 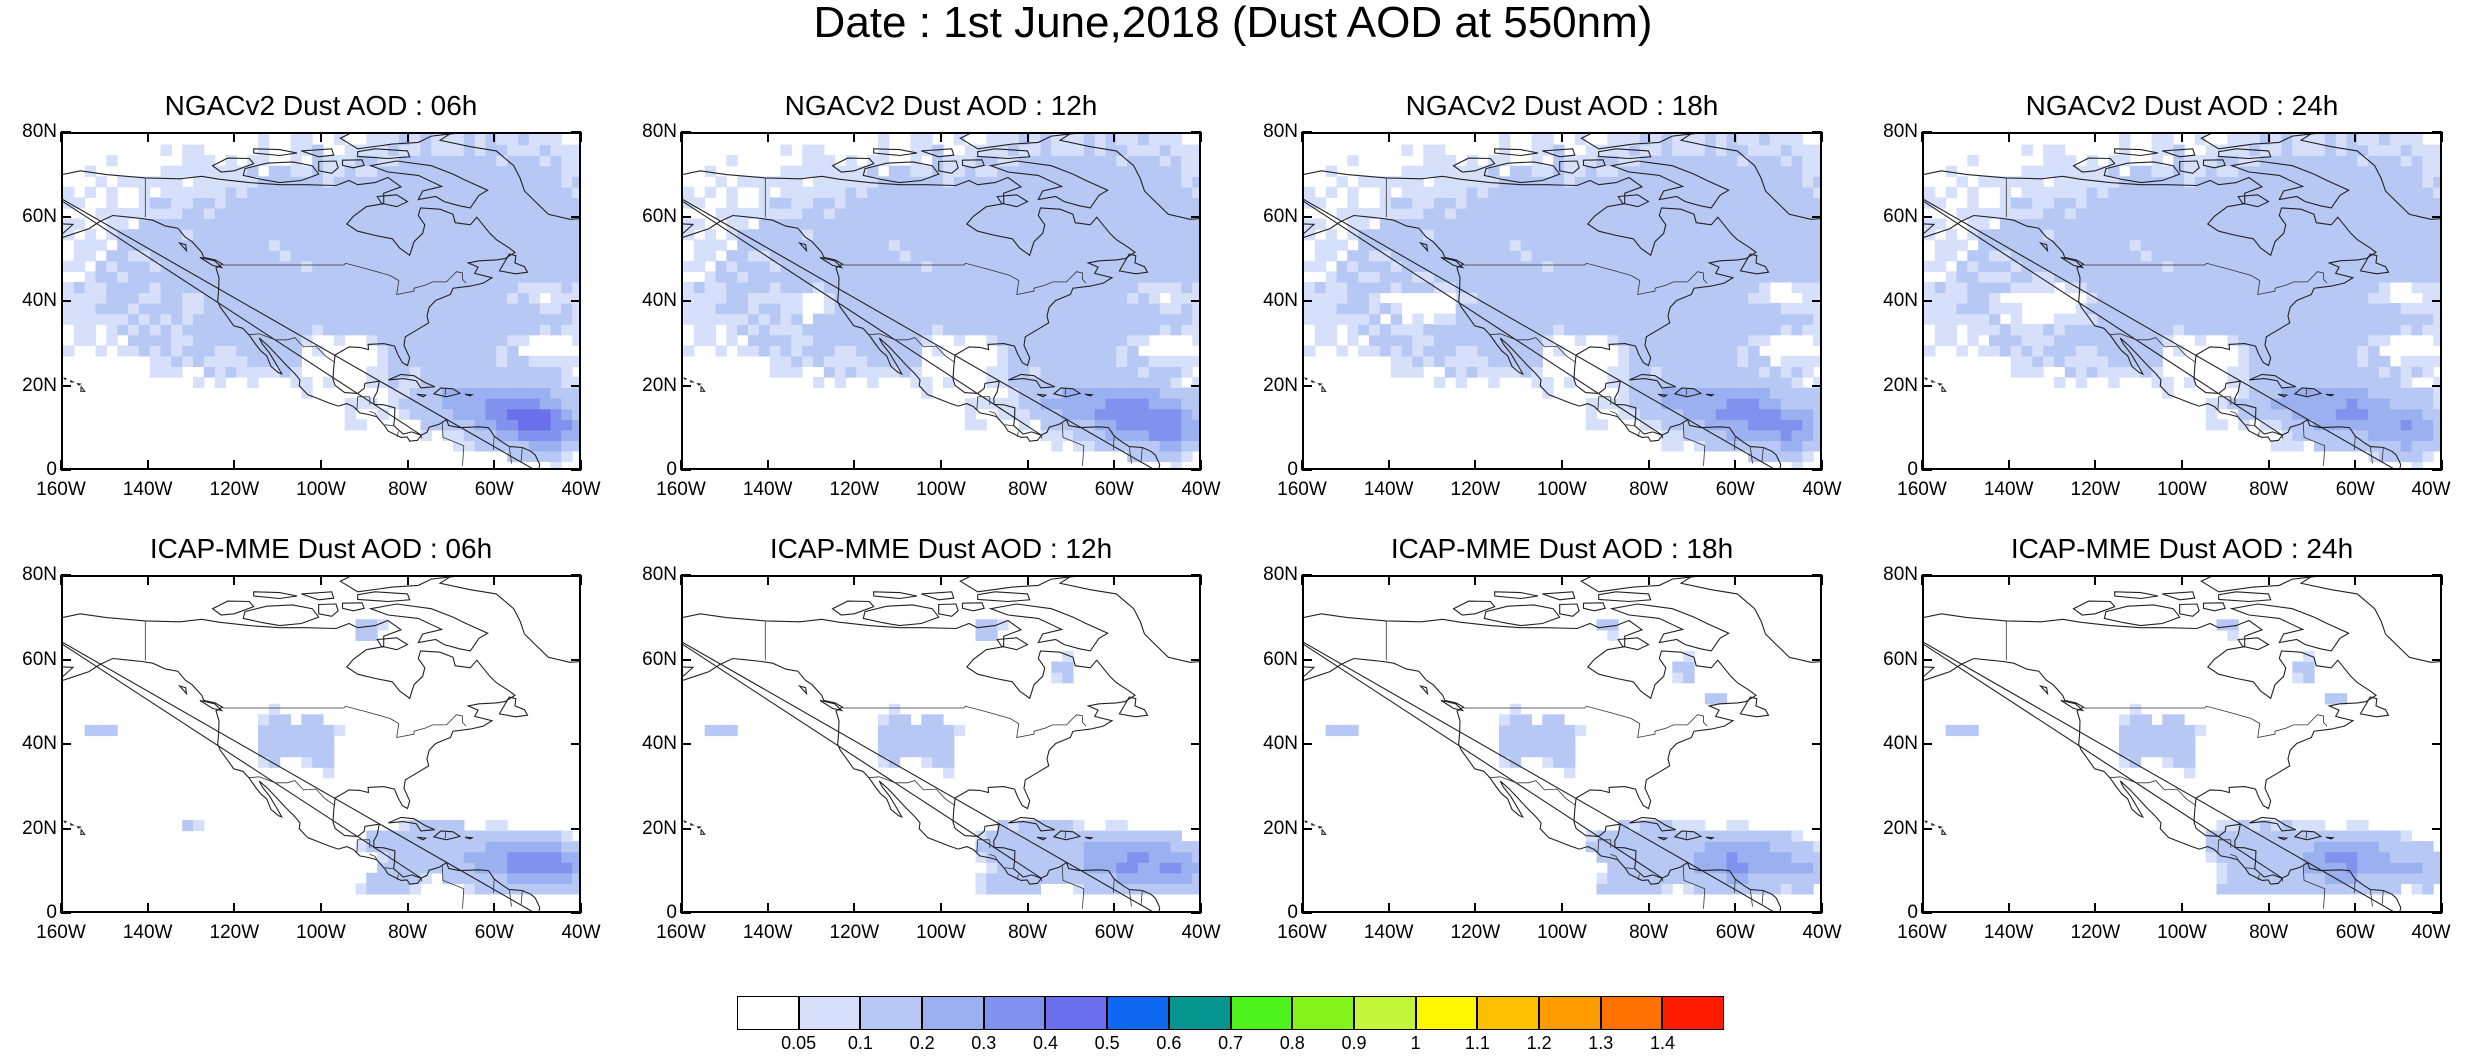 What do you see at coordinates (39, 131) in the screenshot?
I see `latitude-label: 80N` at bounding box center [39, 131].